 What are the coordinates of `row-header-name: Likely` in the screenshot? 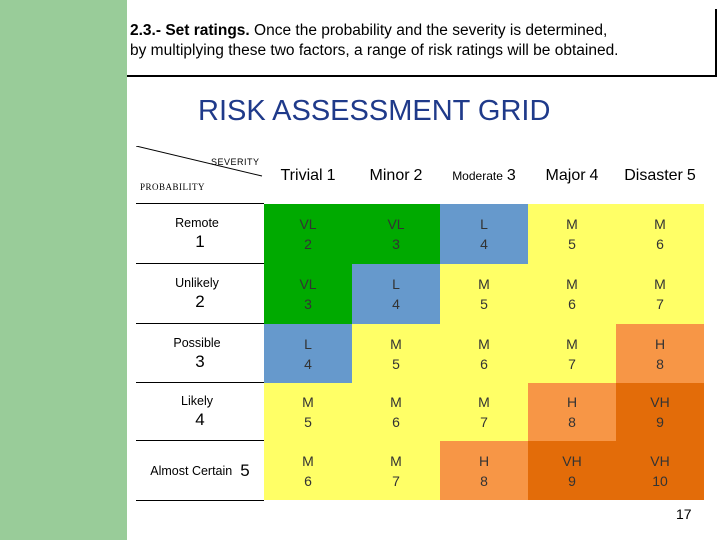 It's located at (197, 401).